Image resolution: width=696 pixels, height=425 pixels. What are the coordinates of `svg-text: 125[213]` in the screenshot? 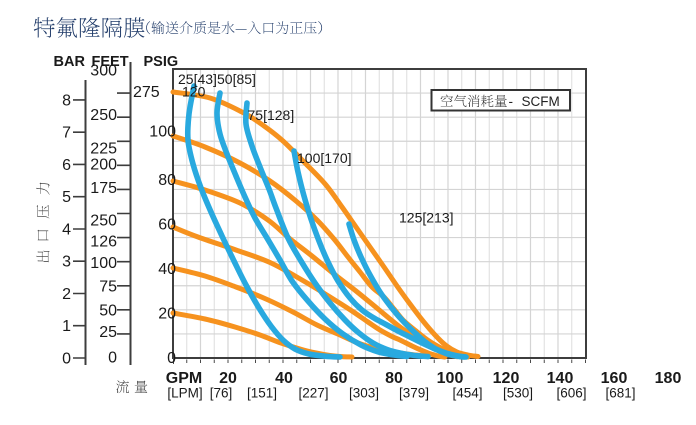 It's located at (426, 218).